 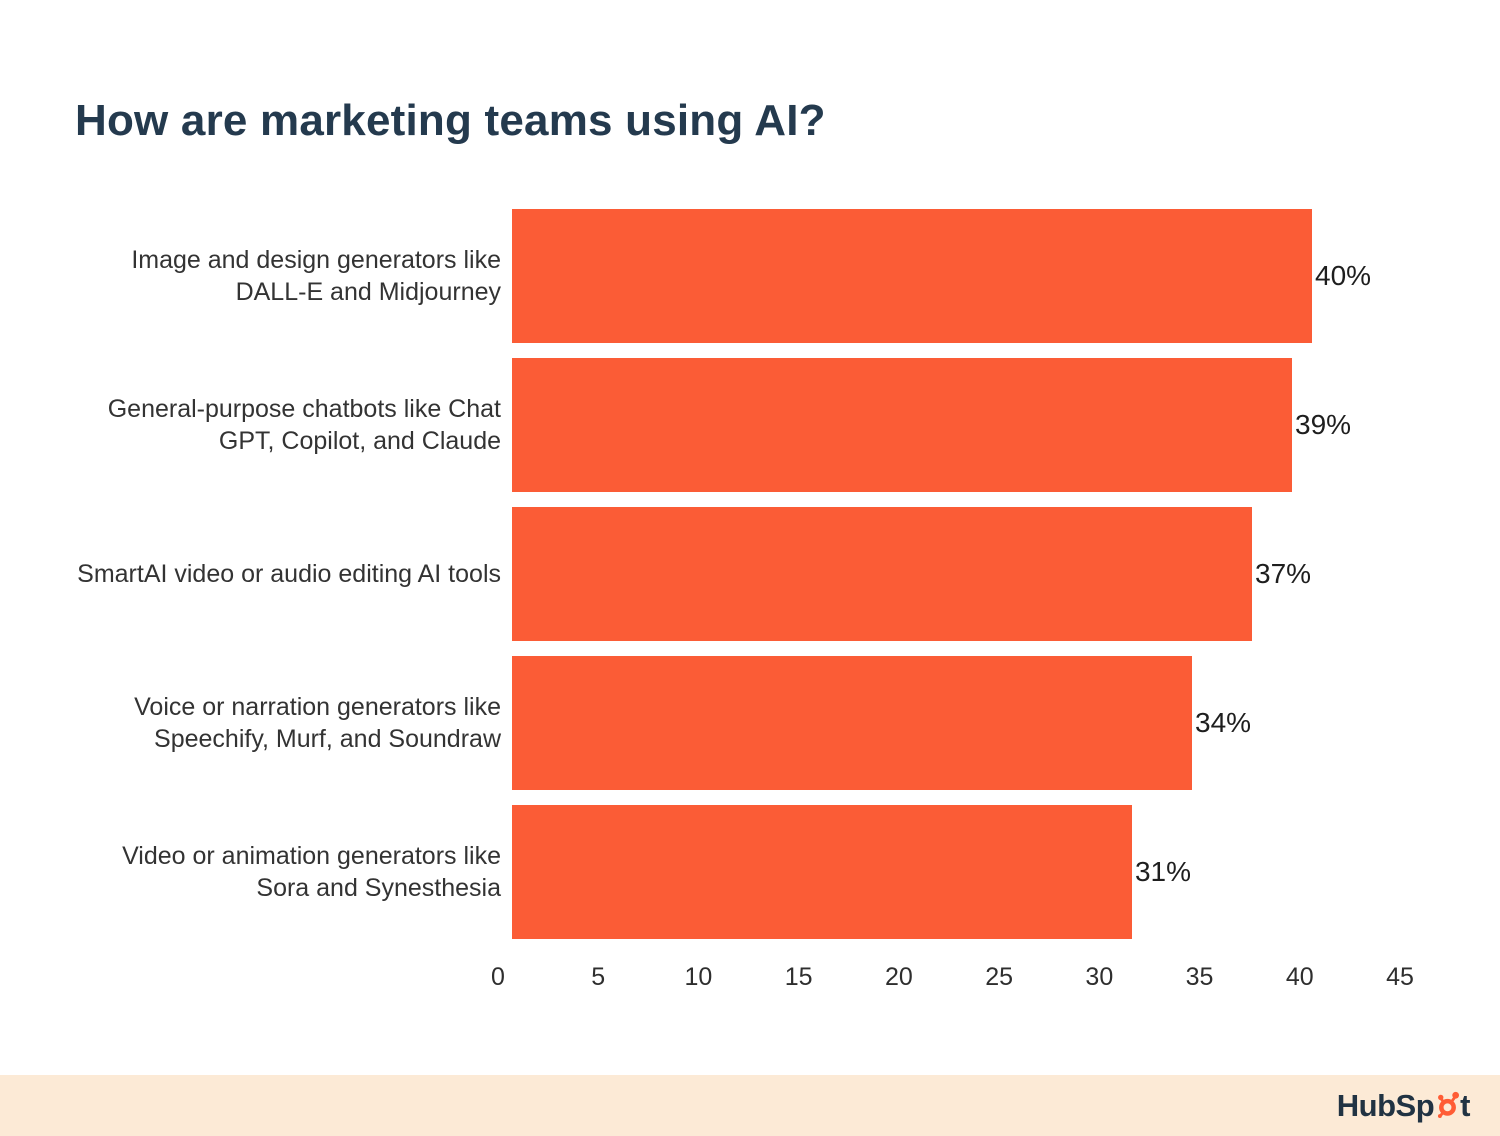 What do you see at coordinates (1400, 977) in the screenshot?
I see `x-tick: 45` at bounding box center [1400, 977].